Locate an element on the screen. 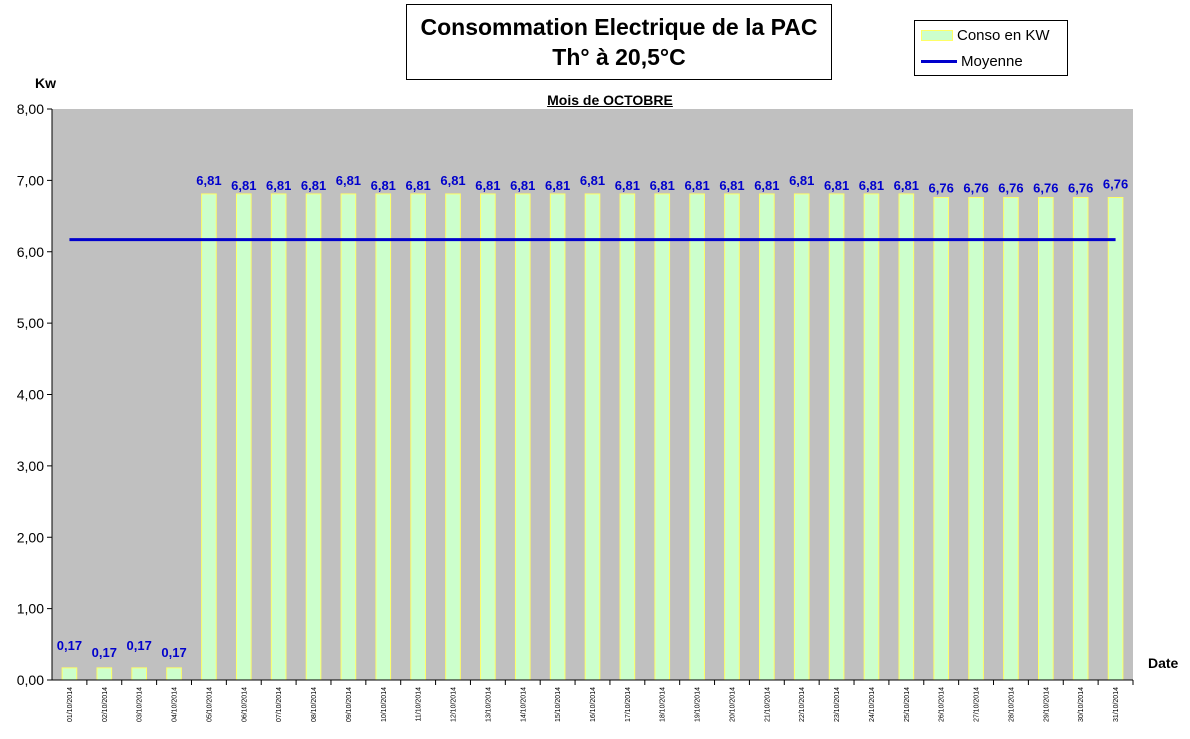  x-tick-label: 05/10/2014 is located at coordinates (209, 704).